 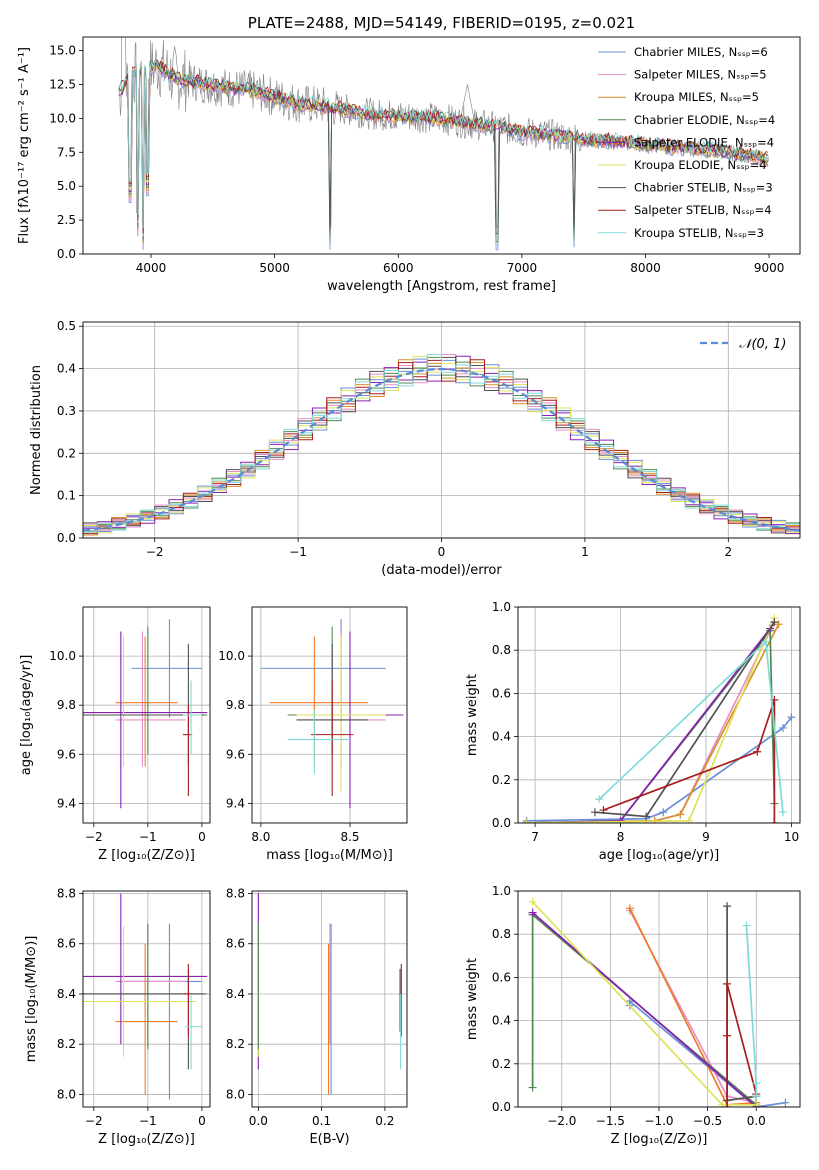 What do you see at coordinates (62, 84) in the screenshot?
I see `y-tick-label: 12.5` at bounding box center [62, 84].